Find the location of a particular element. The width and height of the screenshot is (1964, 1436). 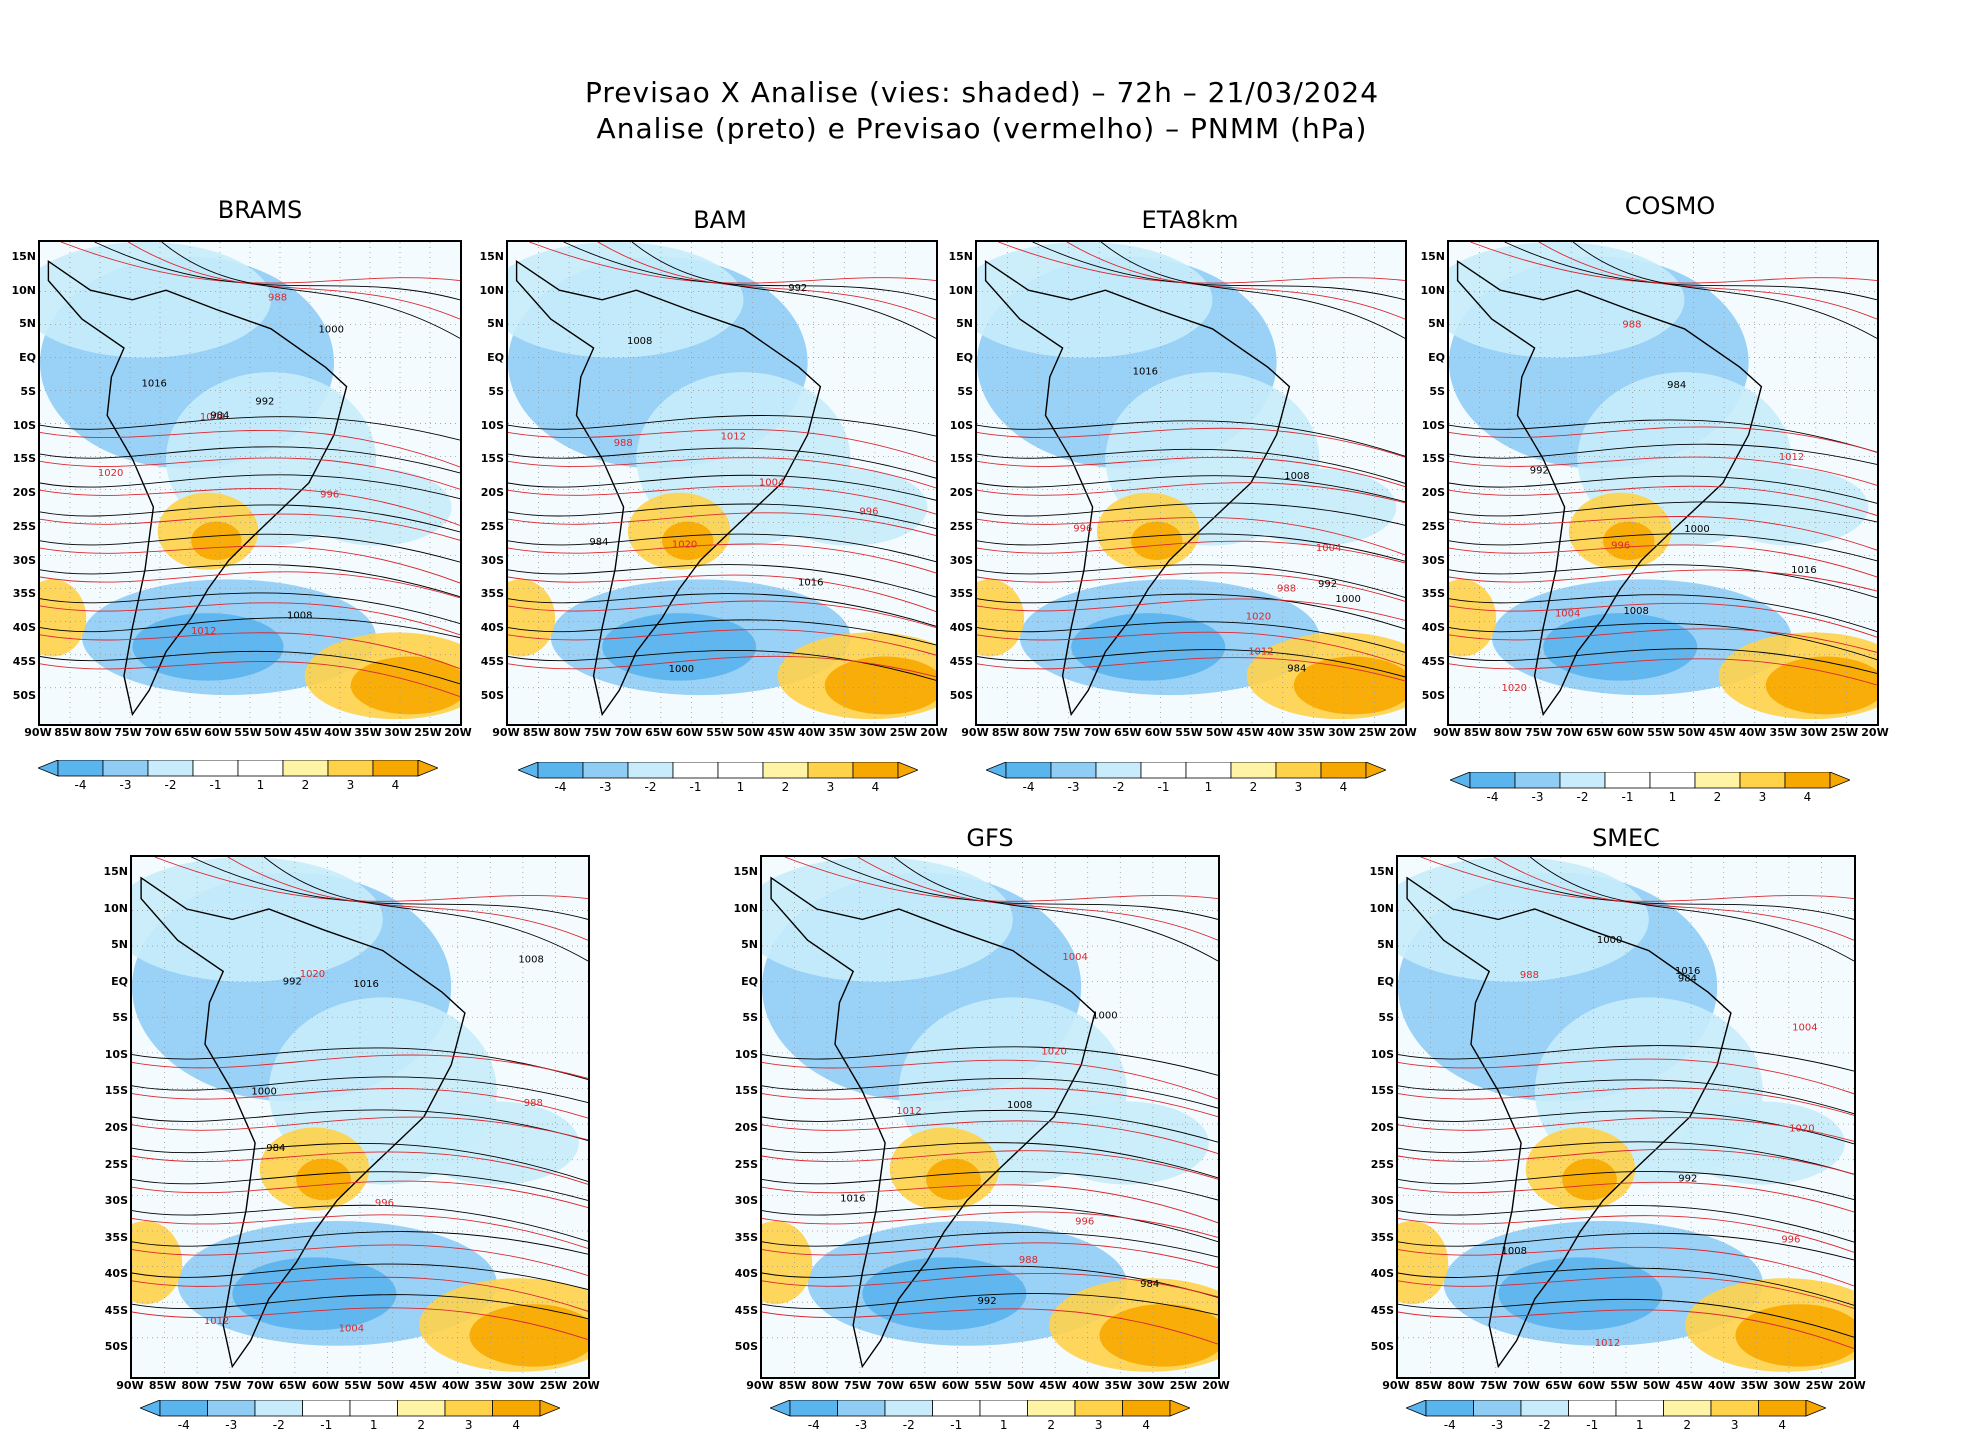

lon-label: 80W is located at coordinates (1461, 1385).